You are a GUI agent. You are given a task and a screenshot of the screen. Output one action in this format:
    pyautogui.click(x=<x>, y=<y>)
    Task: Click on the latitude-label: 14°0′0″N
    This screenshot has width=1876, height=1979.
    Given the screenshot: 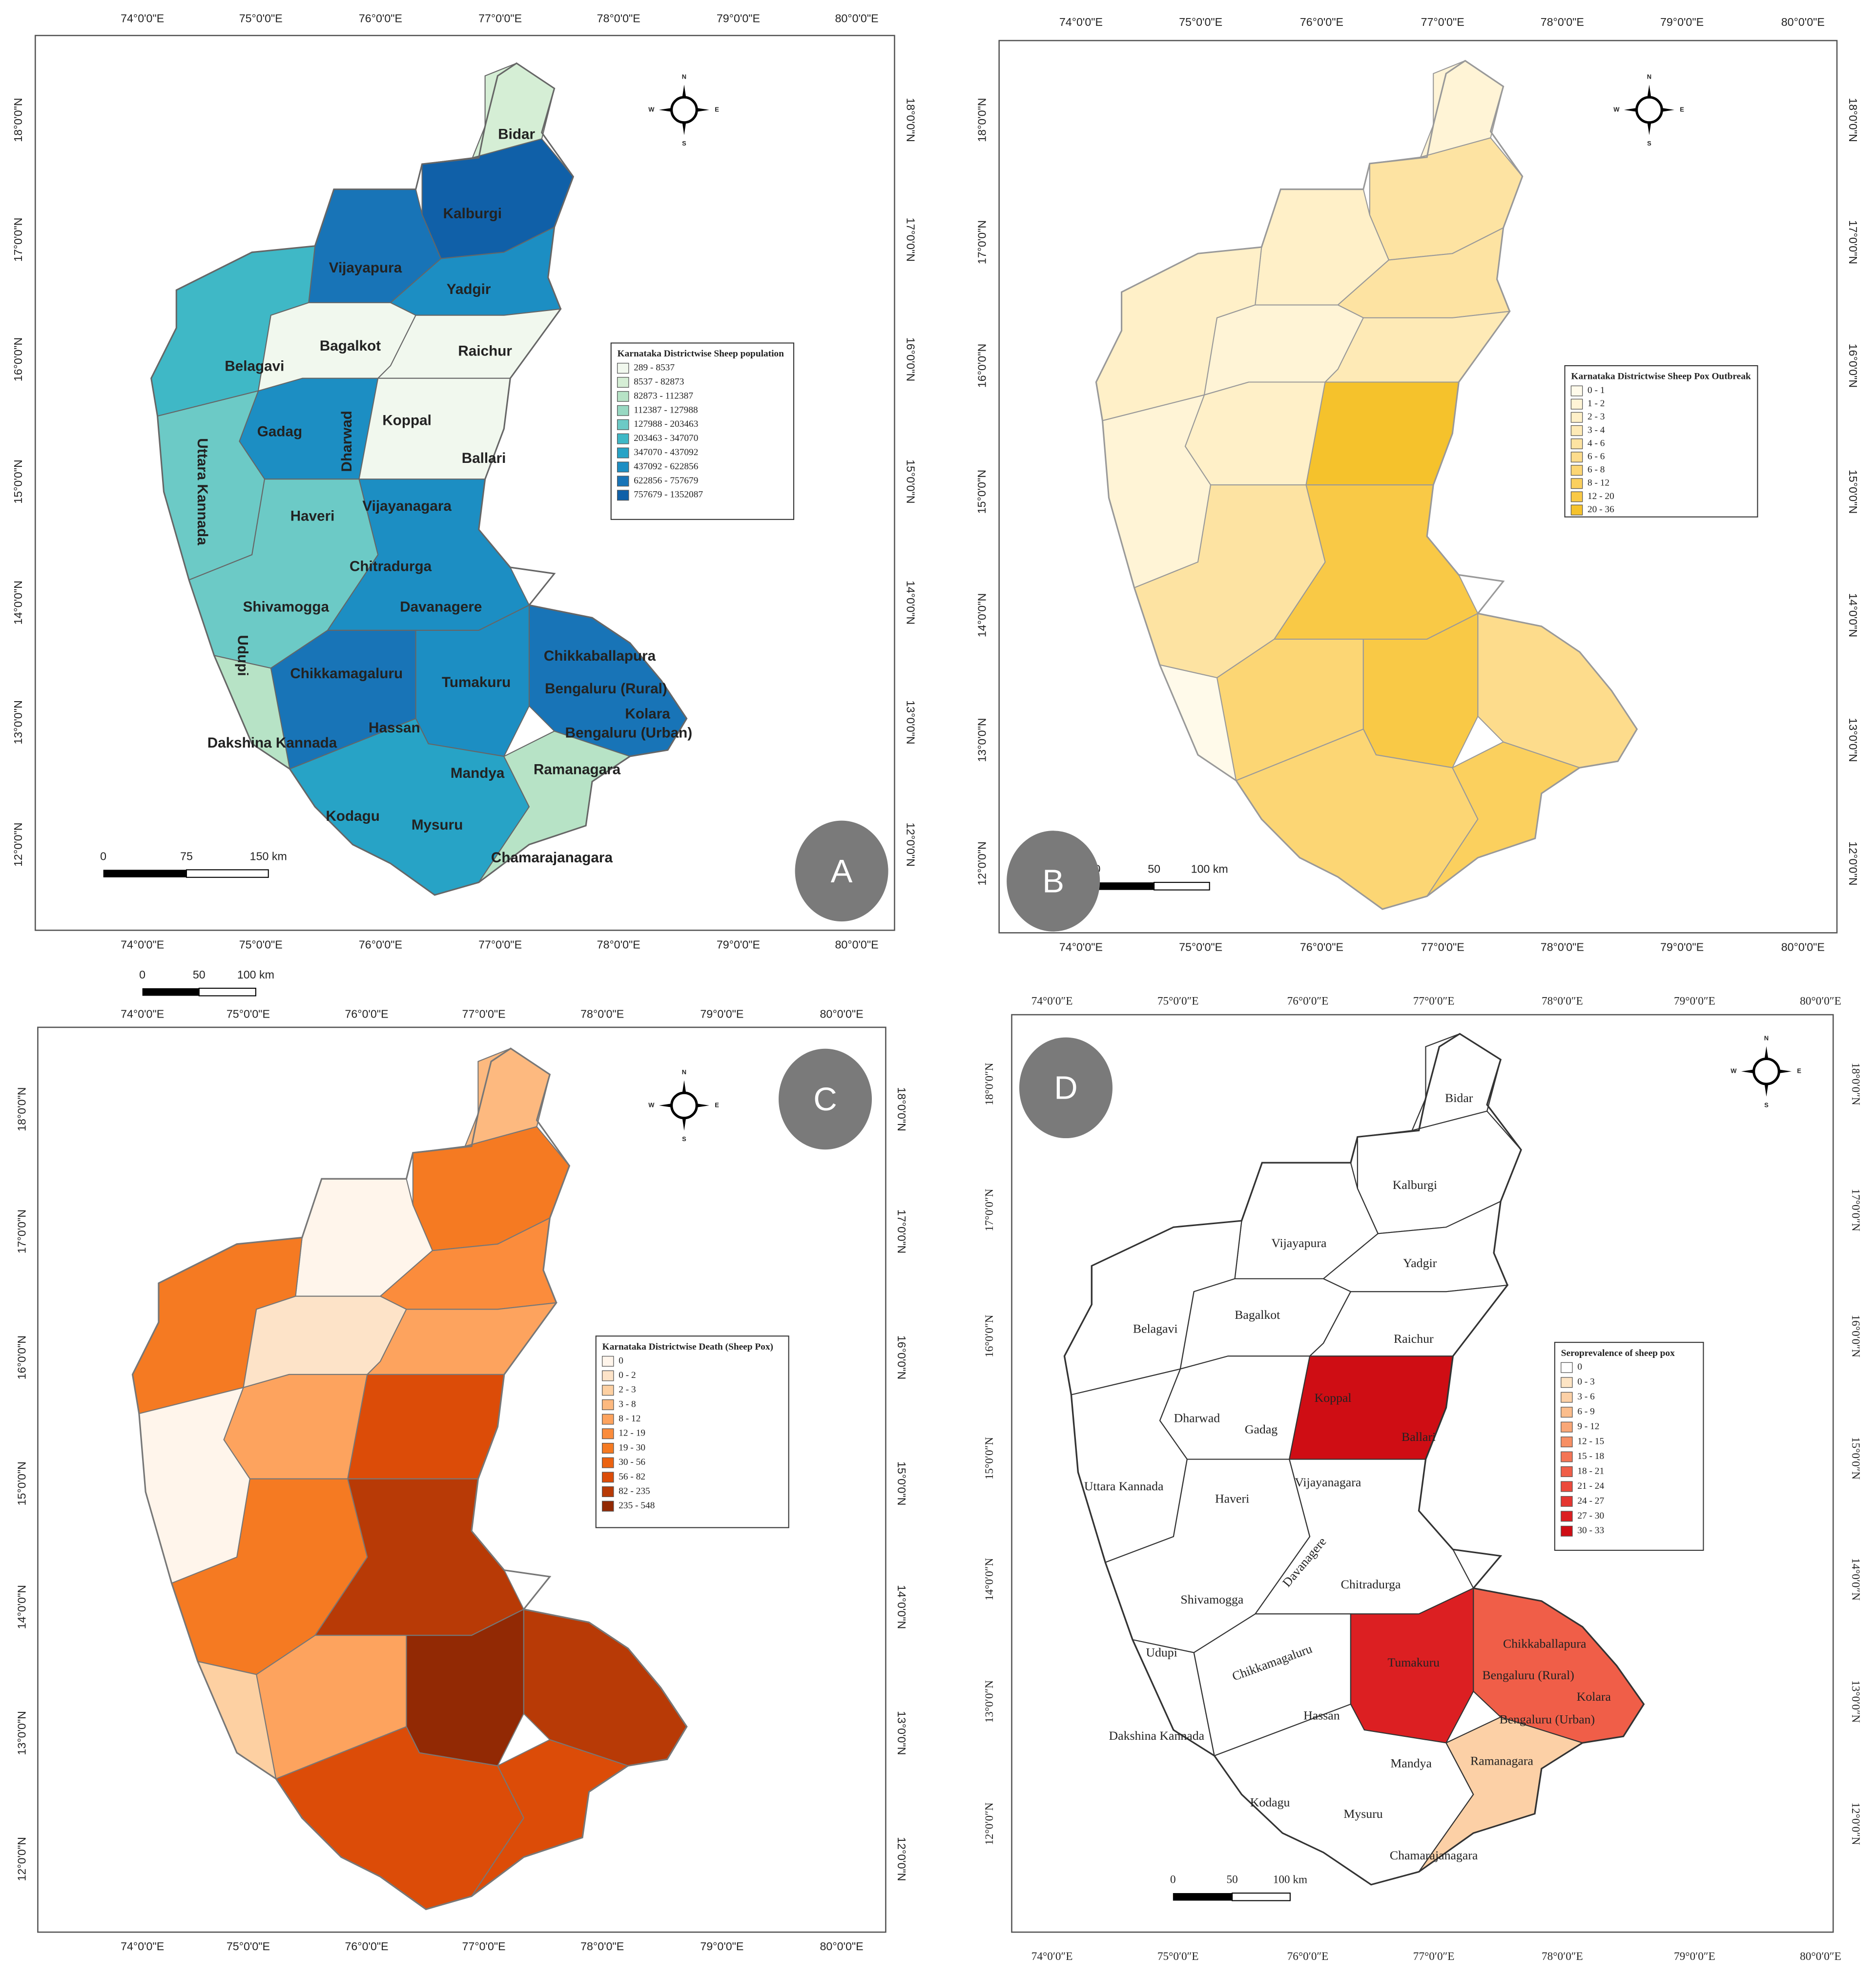 What is the action you would take?
    pyautogui.click(x=1855, y=1579)
    